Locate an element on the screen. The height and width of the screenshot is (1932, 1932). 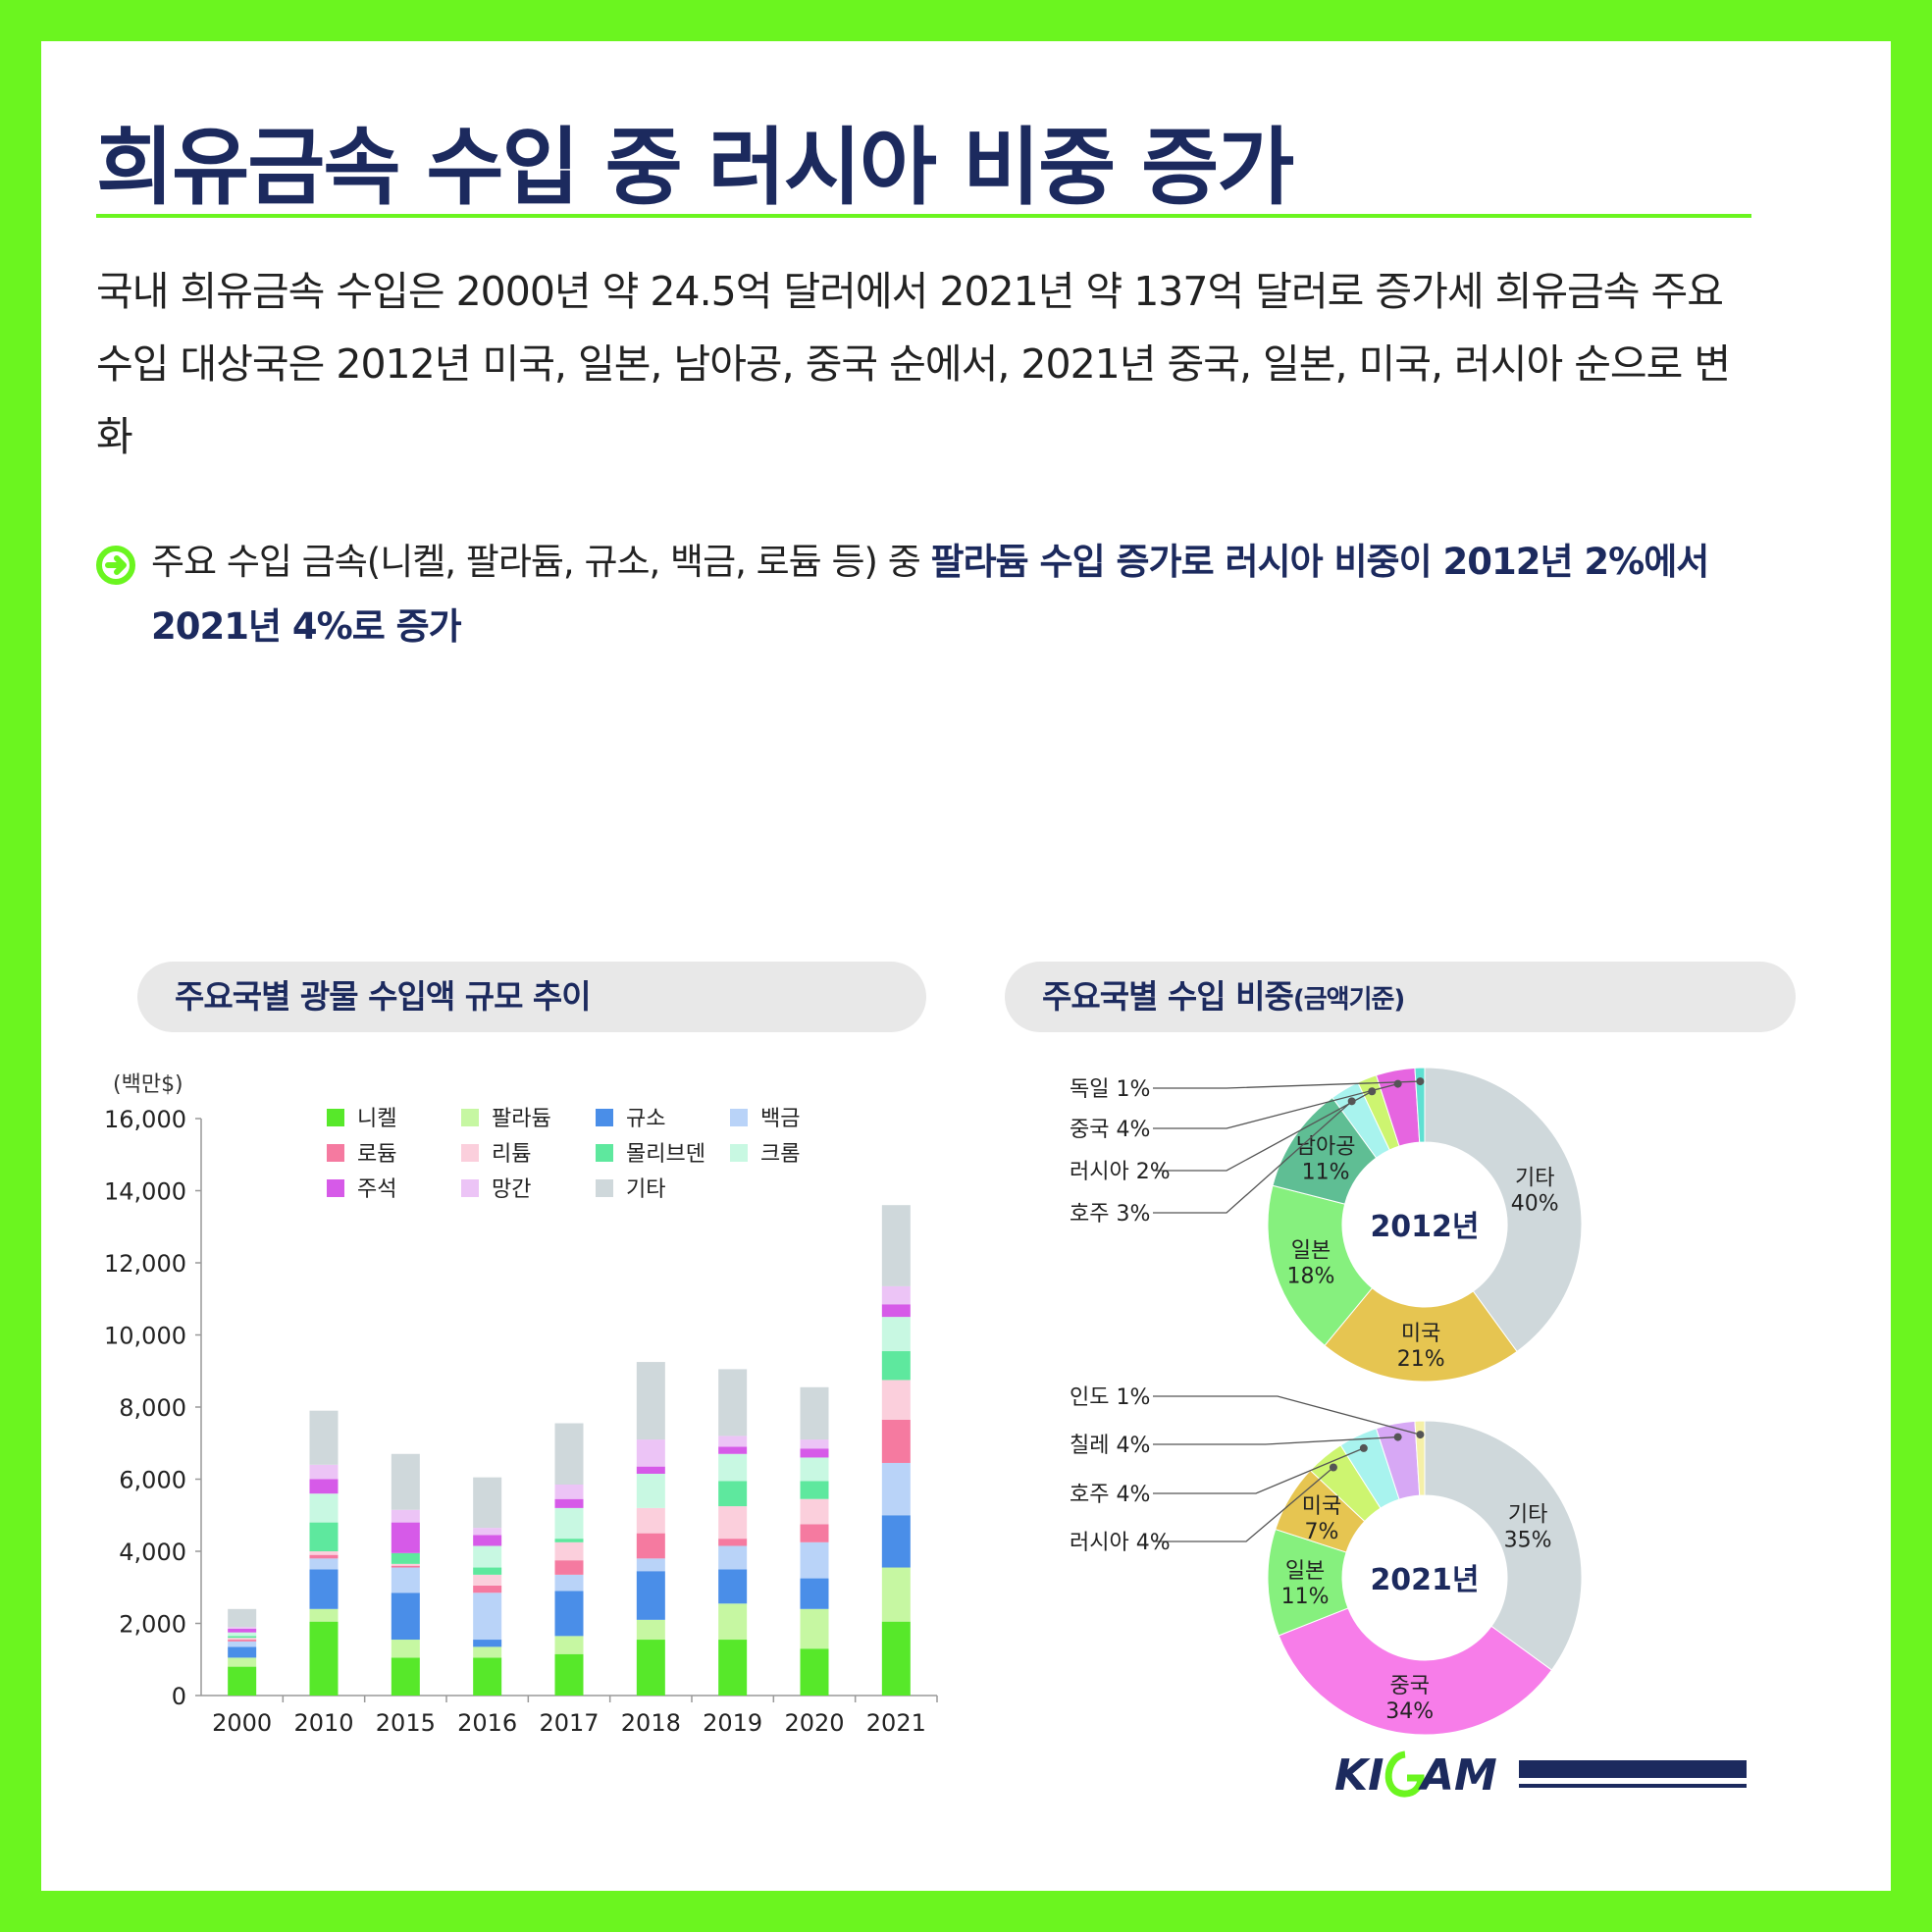
svg-text: AM is located at coordinates (1458, 1776).